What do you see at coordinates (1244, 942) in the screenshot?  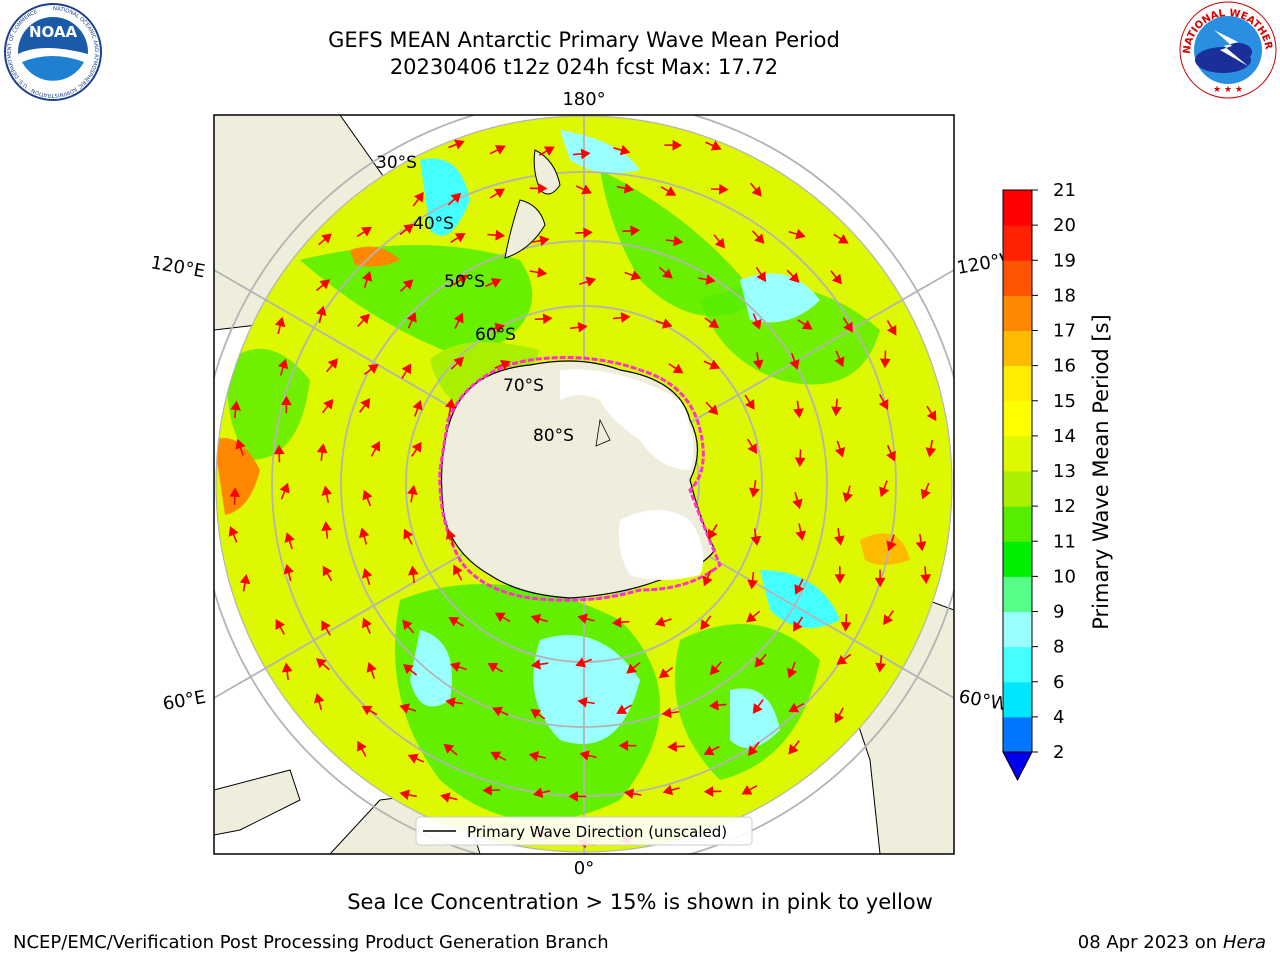 I see `footer-machine: Hera` at bounding box center [1244, 942].